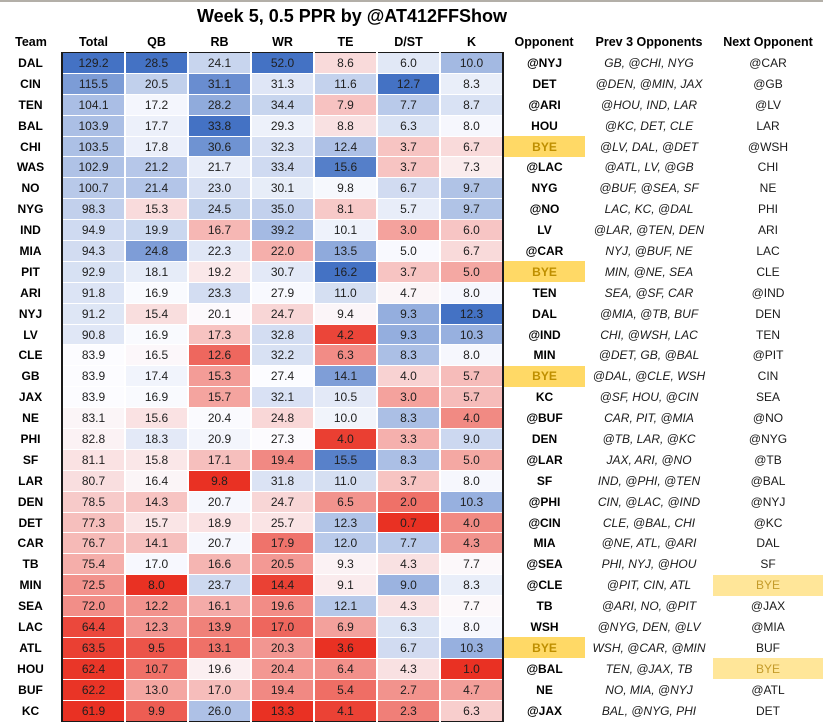  What do you see at coordinates (219, 627) in the screenshot?
I see `stat-cell-rb: 13.9` at bounding box center [219, 627].